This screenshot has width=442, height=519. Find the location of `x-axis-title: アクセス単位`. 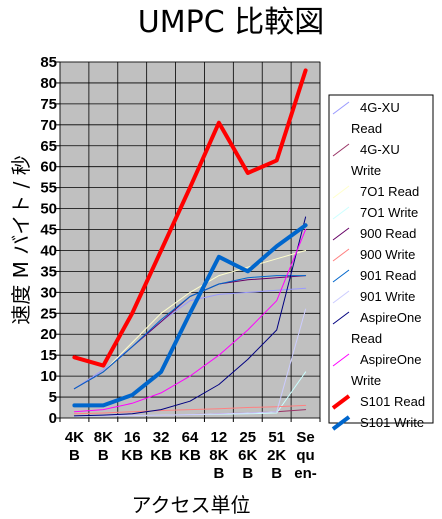

x-axis-title: アクセス単位 is located at coordinates (191, 505).